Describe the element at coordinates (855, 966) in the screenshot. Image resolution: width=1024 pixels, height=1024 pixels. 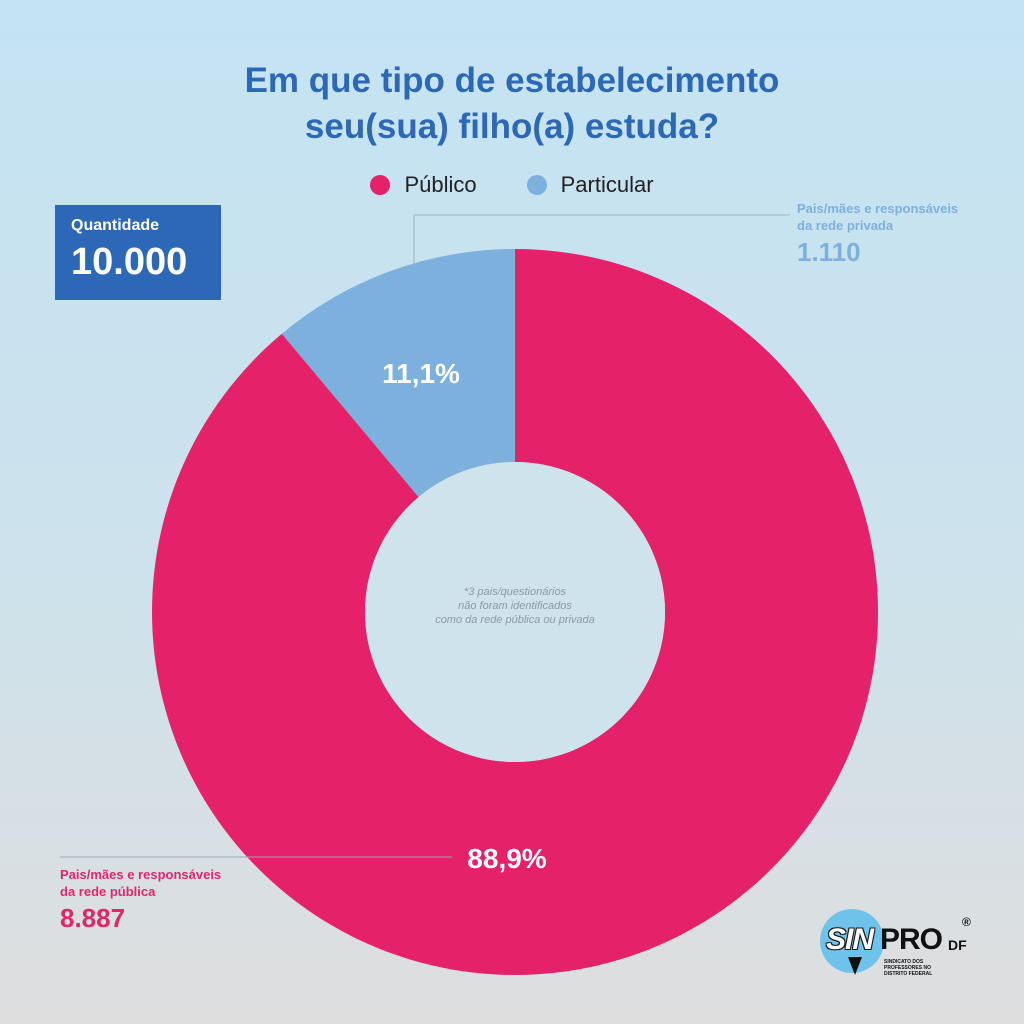
I see `pencil-icon` at that location.